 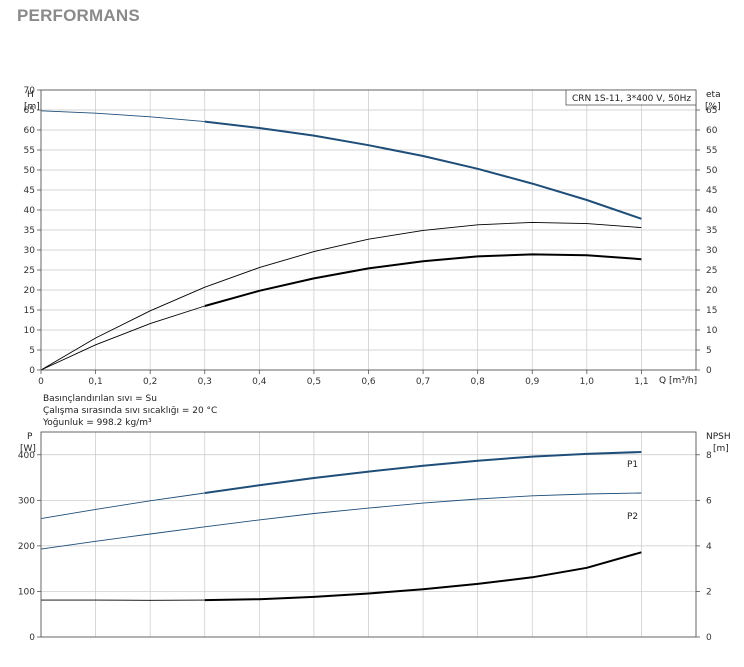 What do you see at coordinates (721, 449) in the screenshot?
I see `bottom-right-axis-unit: [m]` at bounding box center [721, 449].